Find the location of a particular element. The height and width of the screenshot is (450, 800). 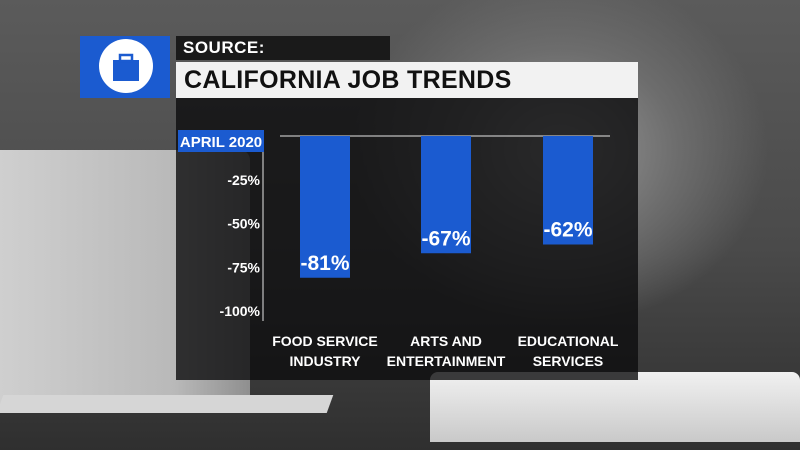

x-category-label: FOOD SERVICE is located at coordinates (325, 341).